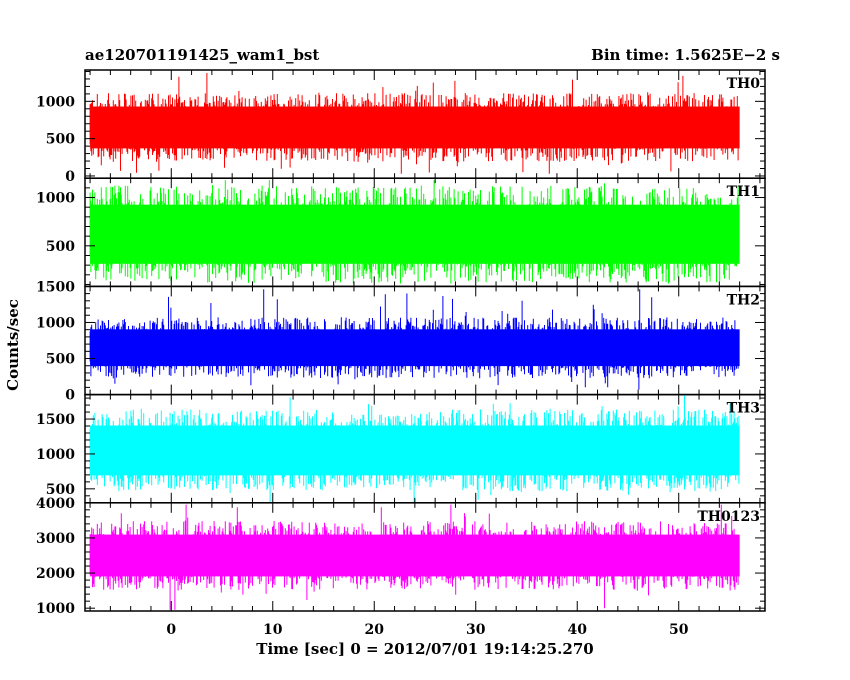 The width and height of the screenshot is (850, 680). What do you see at coordinates (744, 84) in the screenshot?
I see `panel-label: TH0` at bounding box center [744, 84].